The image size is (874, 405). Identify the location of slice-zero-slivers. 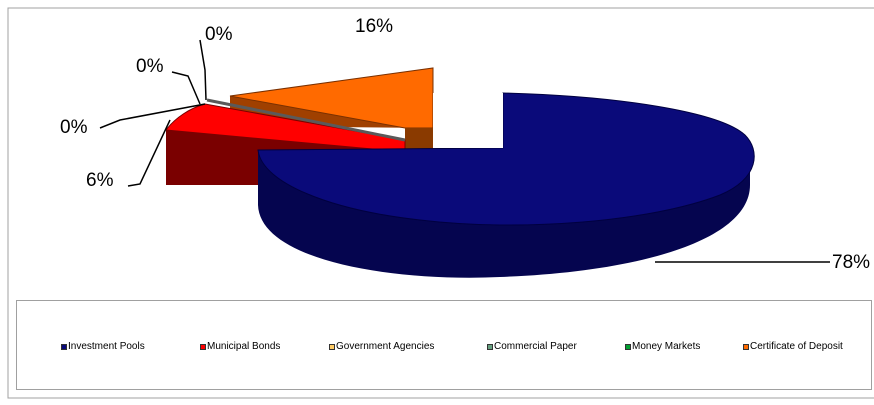
(306, 120).